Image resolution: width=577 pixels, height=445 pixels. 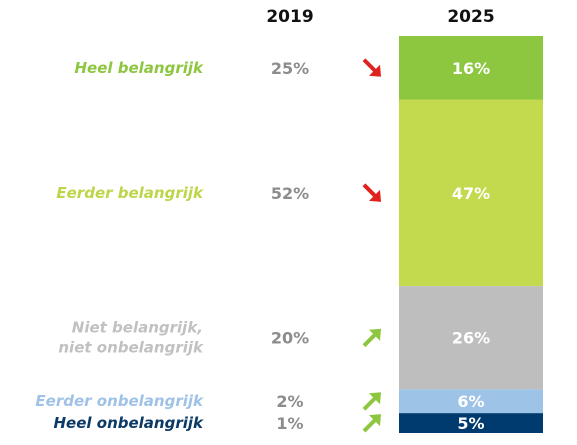 I want to click on value-2019-4: 1%, so click(x=289, y=423).